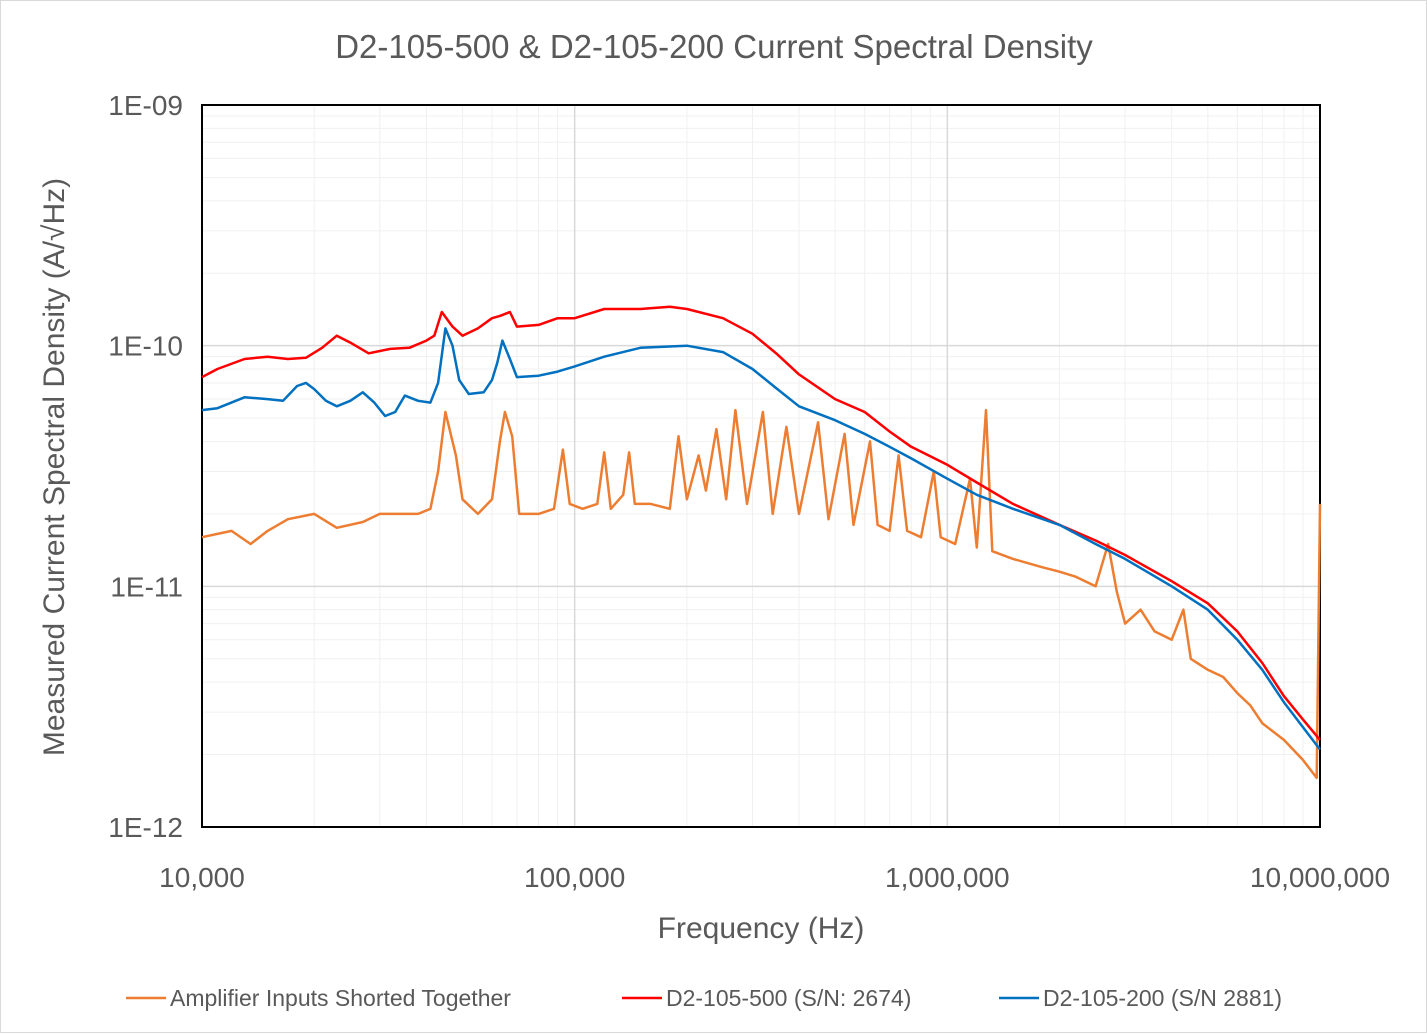  I want to click on y-tick-label: 1E-09, so click(145, 105).